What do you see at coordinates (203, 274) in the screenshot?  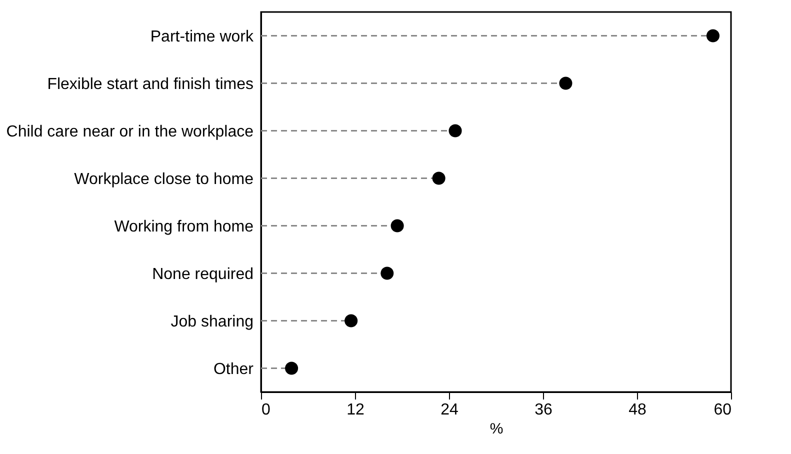 I see `y-tick-label: None required` at bounding box center [203, 274].